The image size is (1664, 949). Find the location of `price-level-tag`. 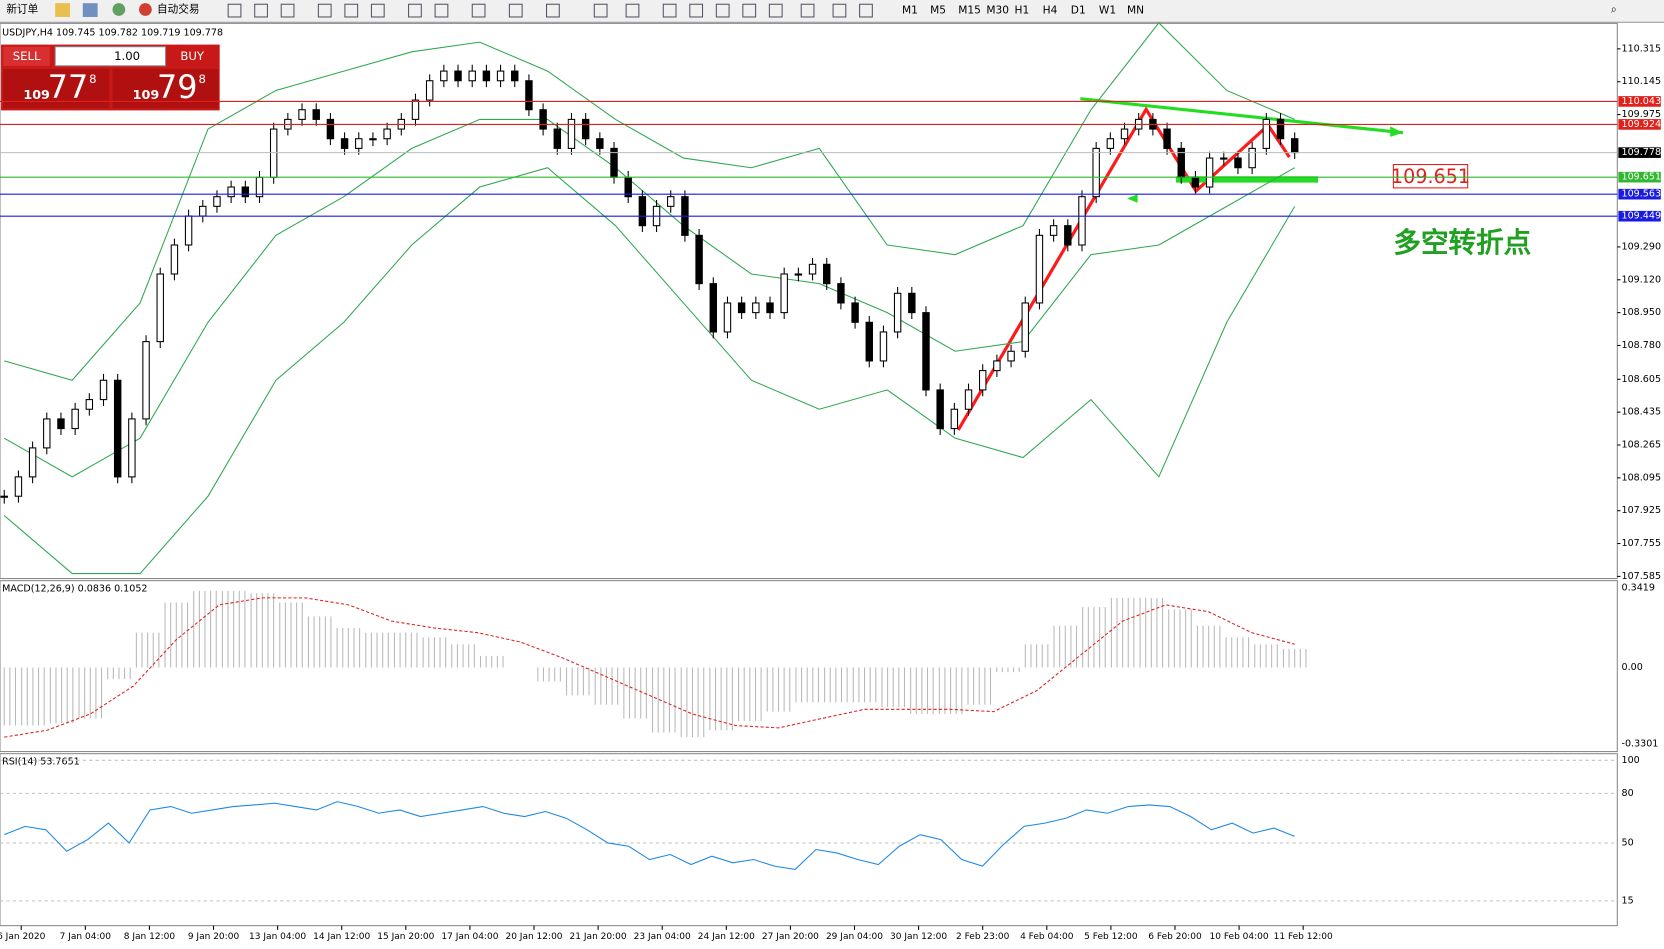

price-level-tag is located at coordinates (1639, 124).